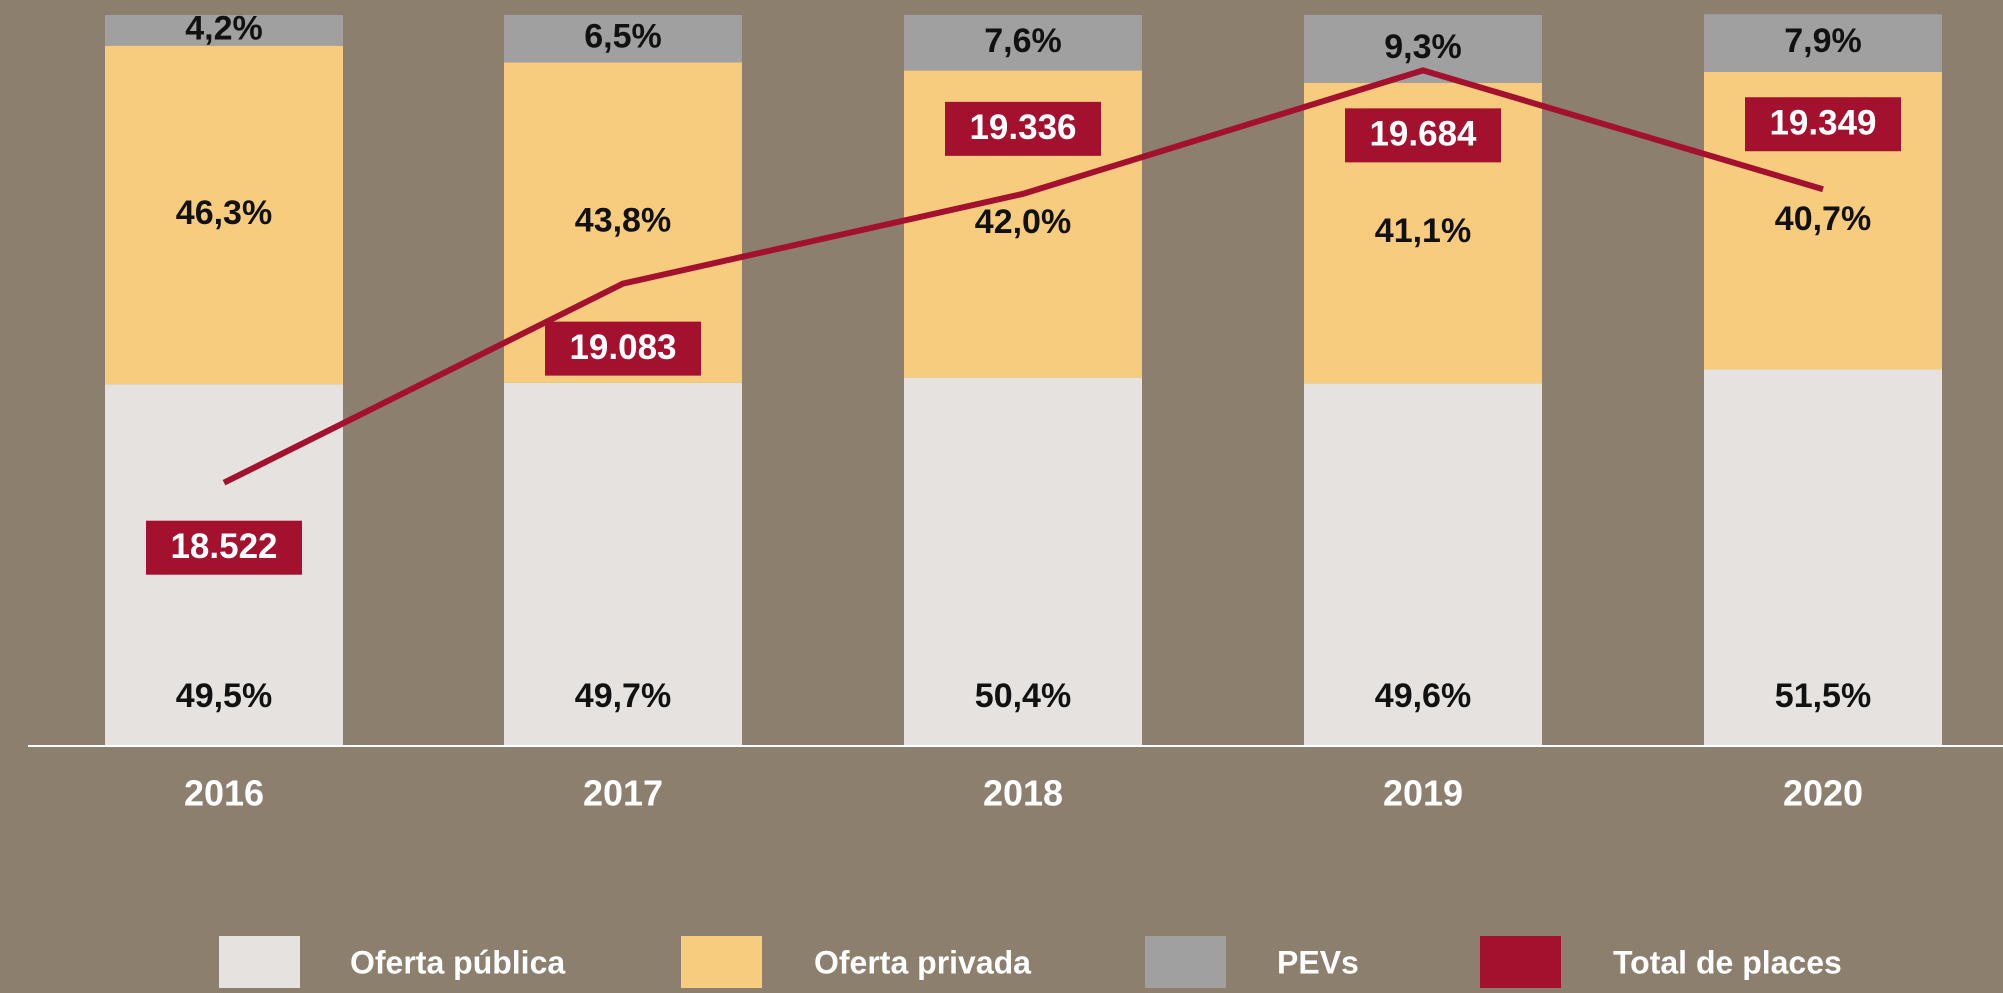  I want to click on value-label: 6,5%, so click(623, 37).